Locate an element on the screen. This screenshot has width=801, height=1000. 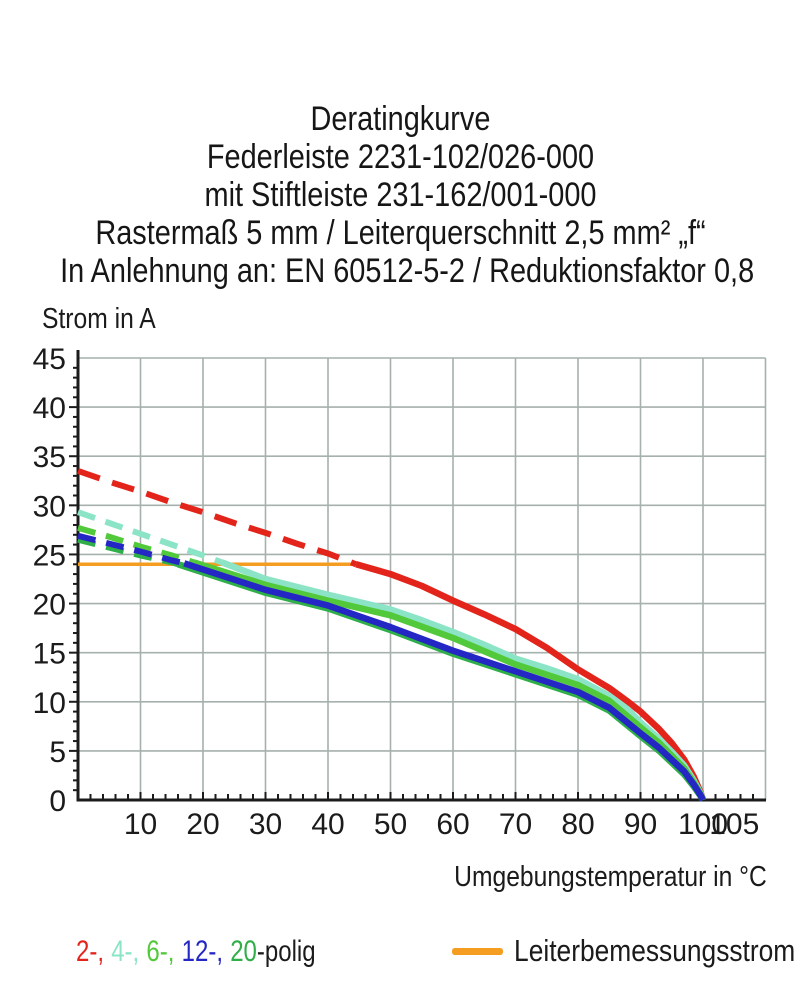
x-tick-label: 105 is located at coordinates (734, 824).